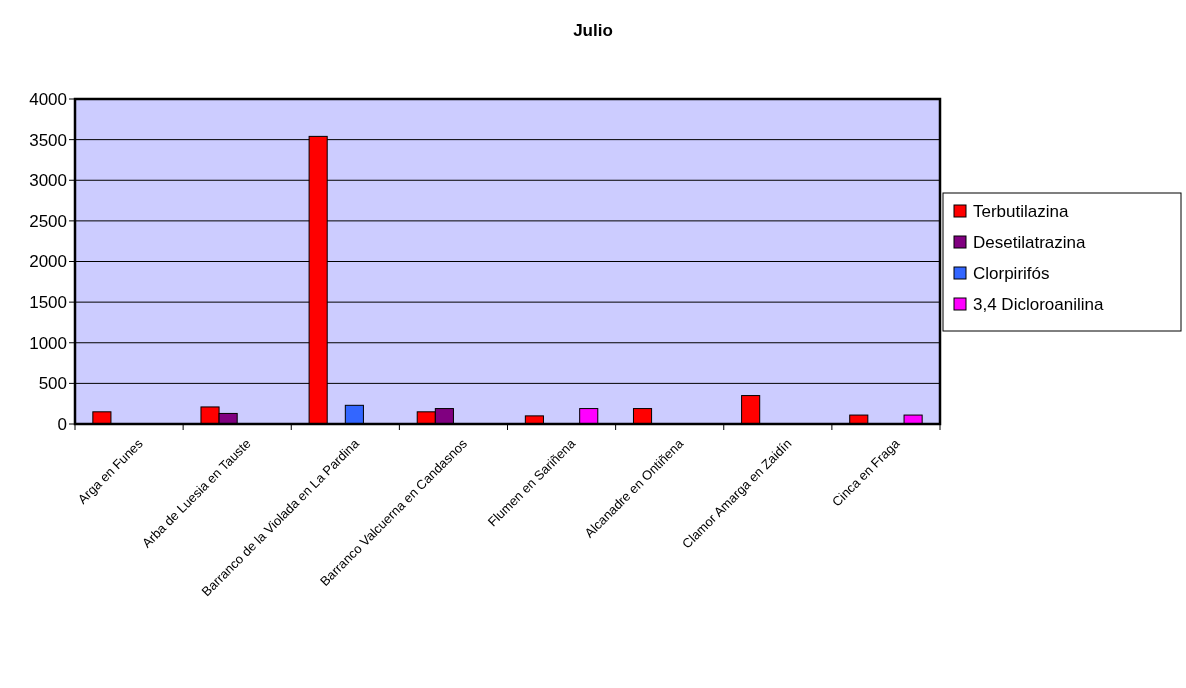  Describe the element at coordinates (52, 384) in the screenshot. I see `y-tick-label: 500` at that location.